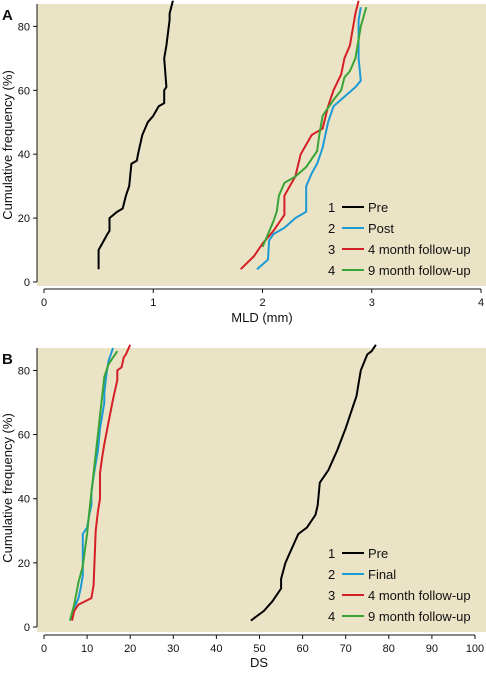  What do you see at coordinates (346, 649) in the screenshot?
I see `panel-b-x-tick-label: 70` at bounding box center [346, 649].